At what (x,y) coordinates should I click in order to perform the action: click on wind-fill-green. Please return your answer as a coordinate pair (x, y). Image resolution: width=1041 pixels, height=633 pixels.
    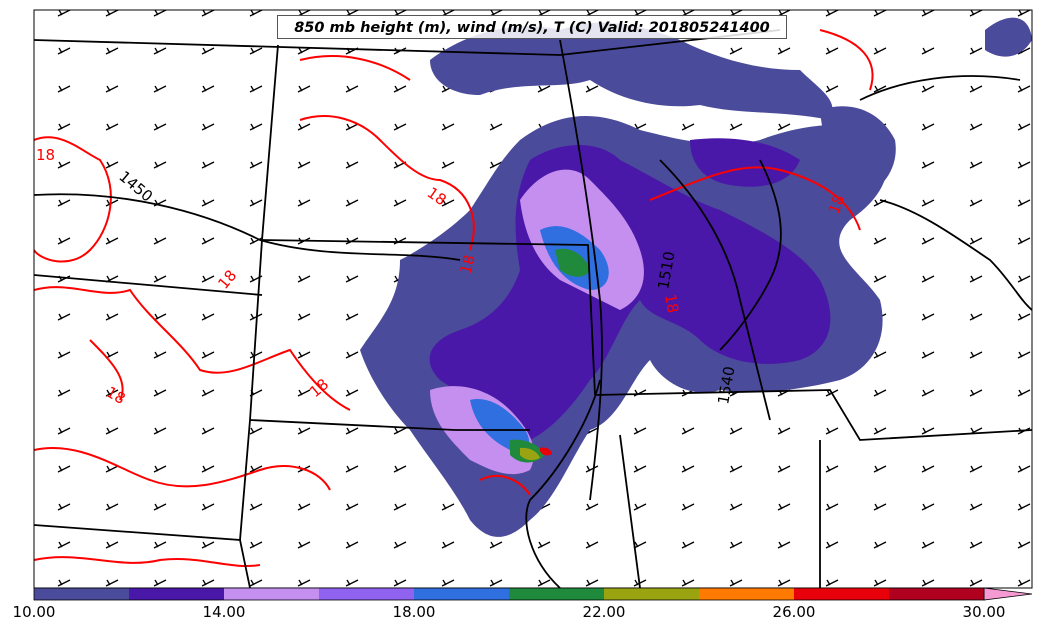
    Looking at the image, I should click on (572, 262).